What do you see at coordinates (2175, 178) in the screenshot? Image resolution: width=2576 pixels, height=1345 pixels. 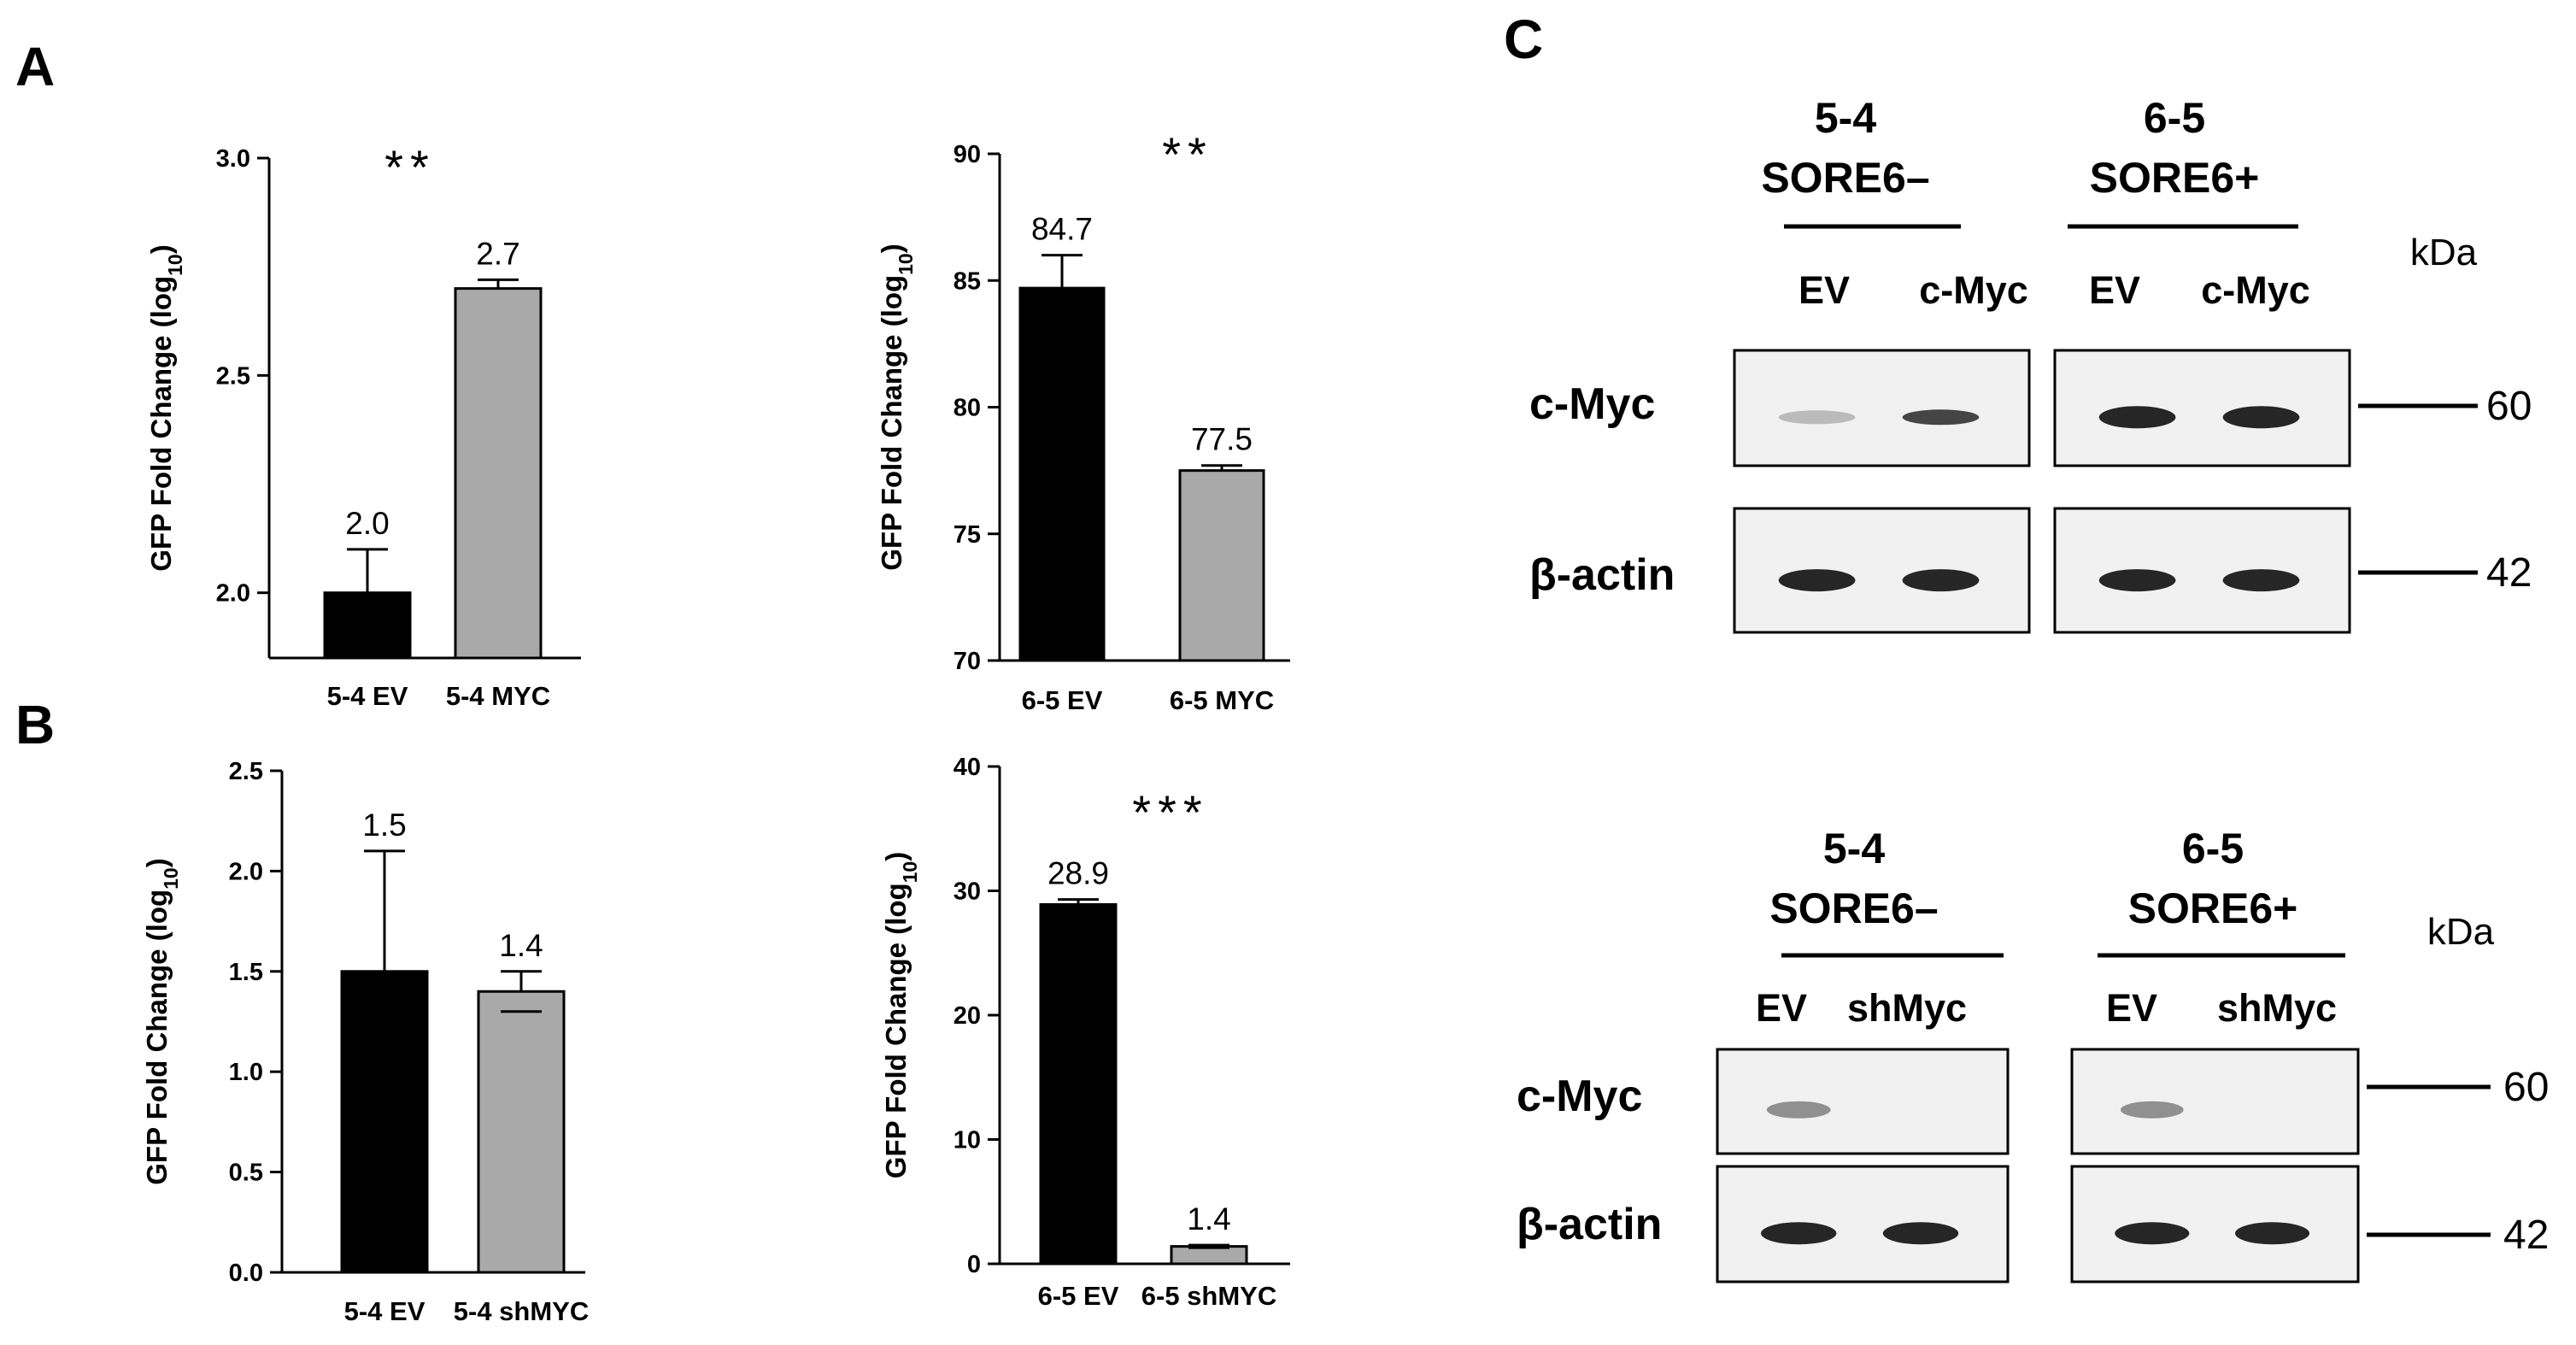 I see `blot-group-subtitle: SORE6+` at bounding box center [2175, 178].